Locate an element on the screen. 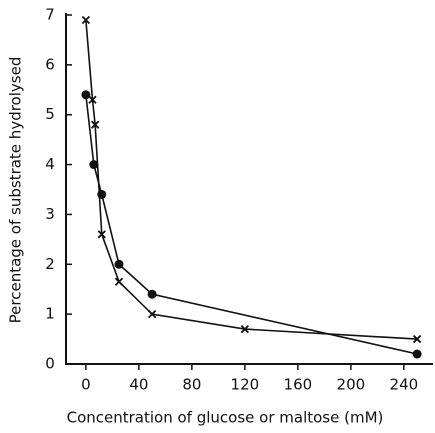  y-tick-label: 3 is located at coordinates (50, 214).